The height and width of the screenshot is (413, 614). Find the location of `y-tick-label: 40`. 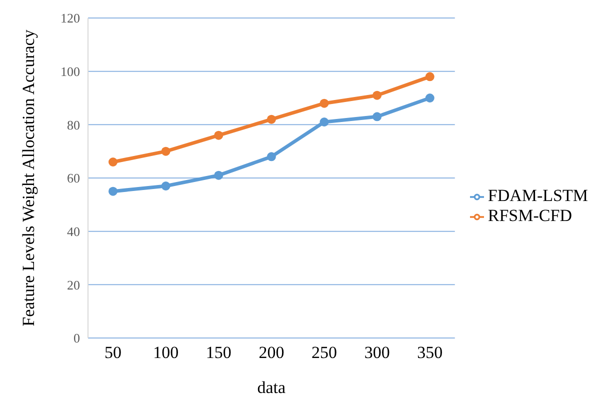

y-tick-label: 40 is located at coordinates (73, 231).